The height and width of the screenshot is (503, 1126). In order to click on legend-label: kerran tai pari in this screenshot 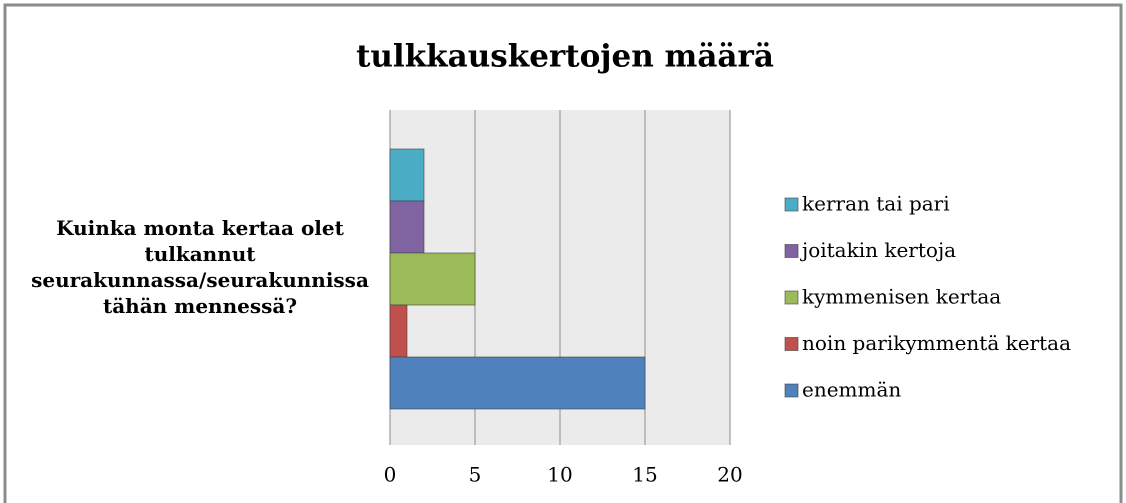, I will do `click(876, 204)`.